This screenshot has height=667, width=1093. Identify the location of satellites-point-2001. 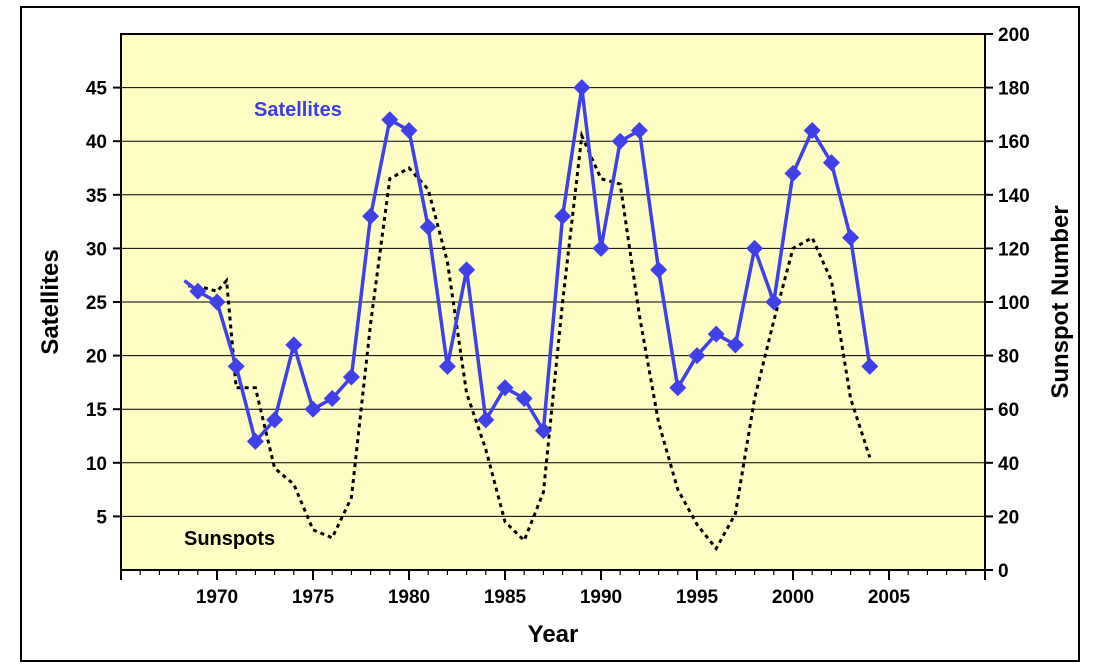
(812, 130).